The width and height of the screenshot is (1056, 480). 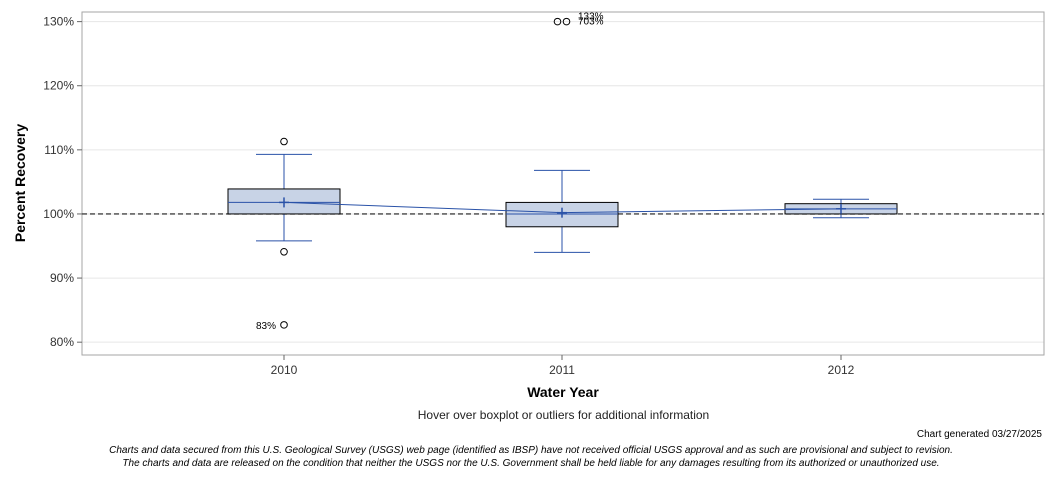 What do you see at coordinates (62, 342) in the screenshot?
I see `y-tick-label: 80%` at bounding box center [62, 342].